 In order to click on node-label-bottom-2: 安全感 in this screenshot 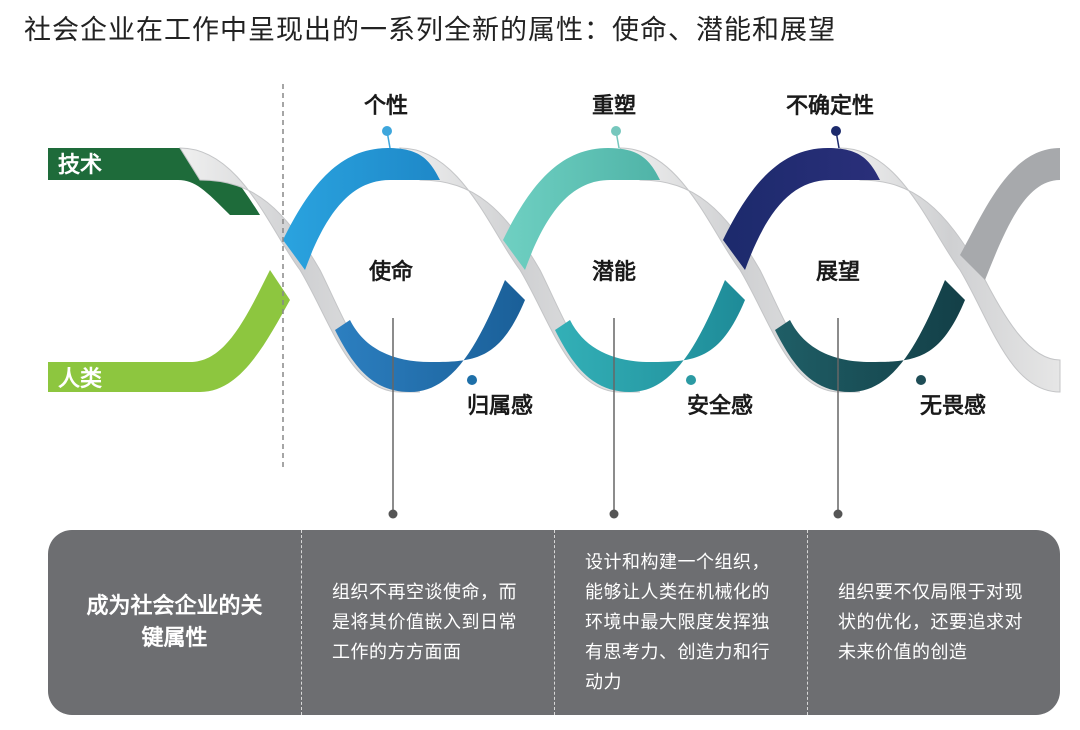, I will do `click(720, 406)`.